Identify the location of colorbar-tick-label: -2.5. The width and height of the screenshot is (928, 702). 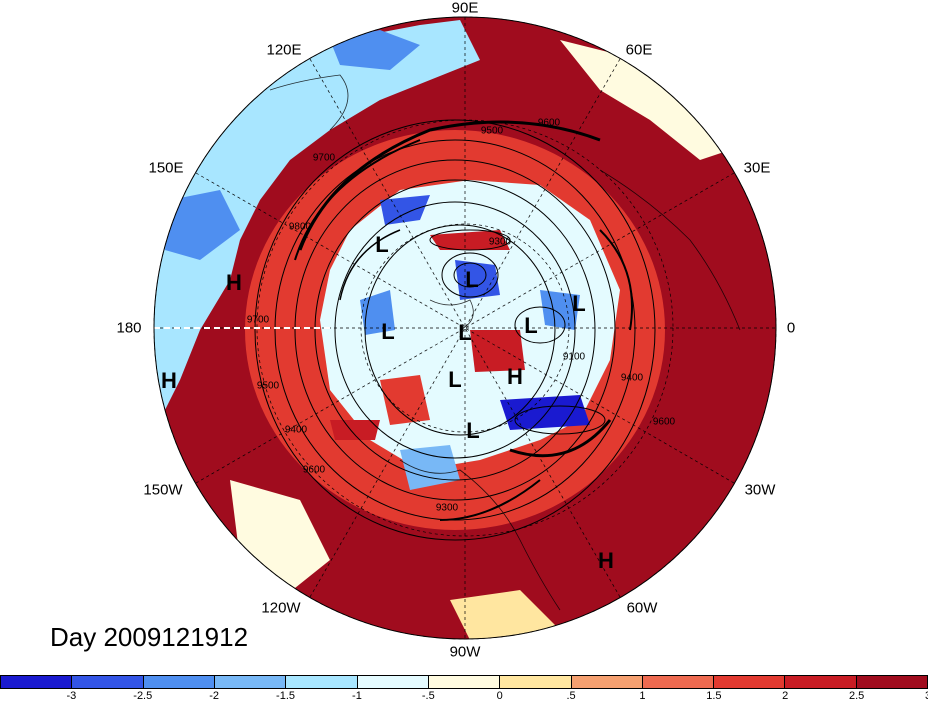
(143, 696).